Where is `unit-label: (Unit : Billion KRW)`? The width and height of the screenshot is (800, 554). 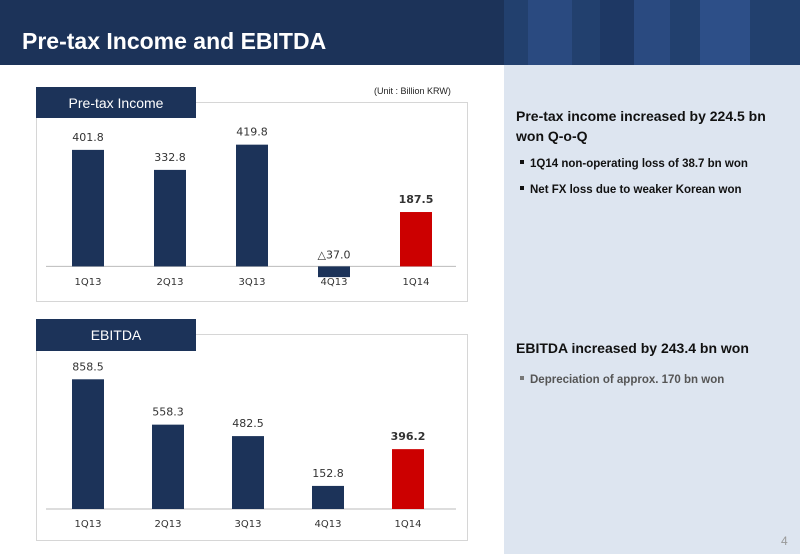 unit-label: (Unit : Billion KRW) is located at coordinates (412, 91).